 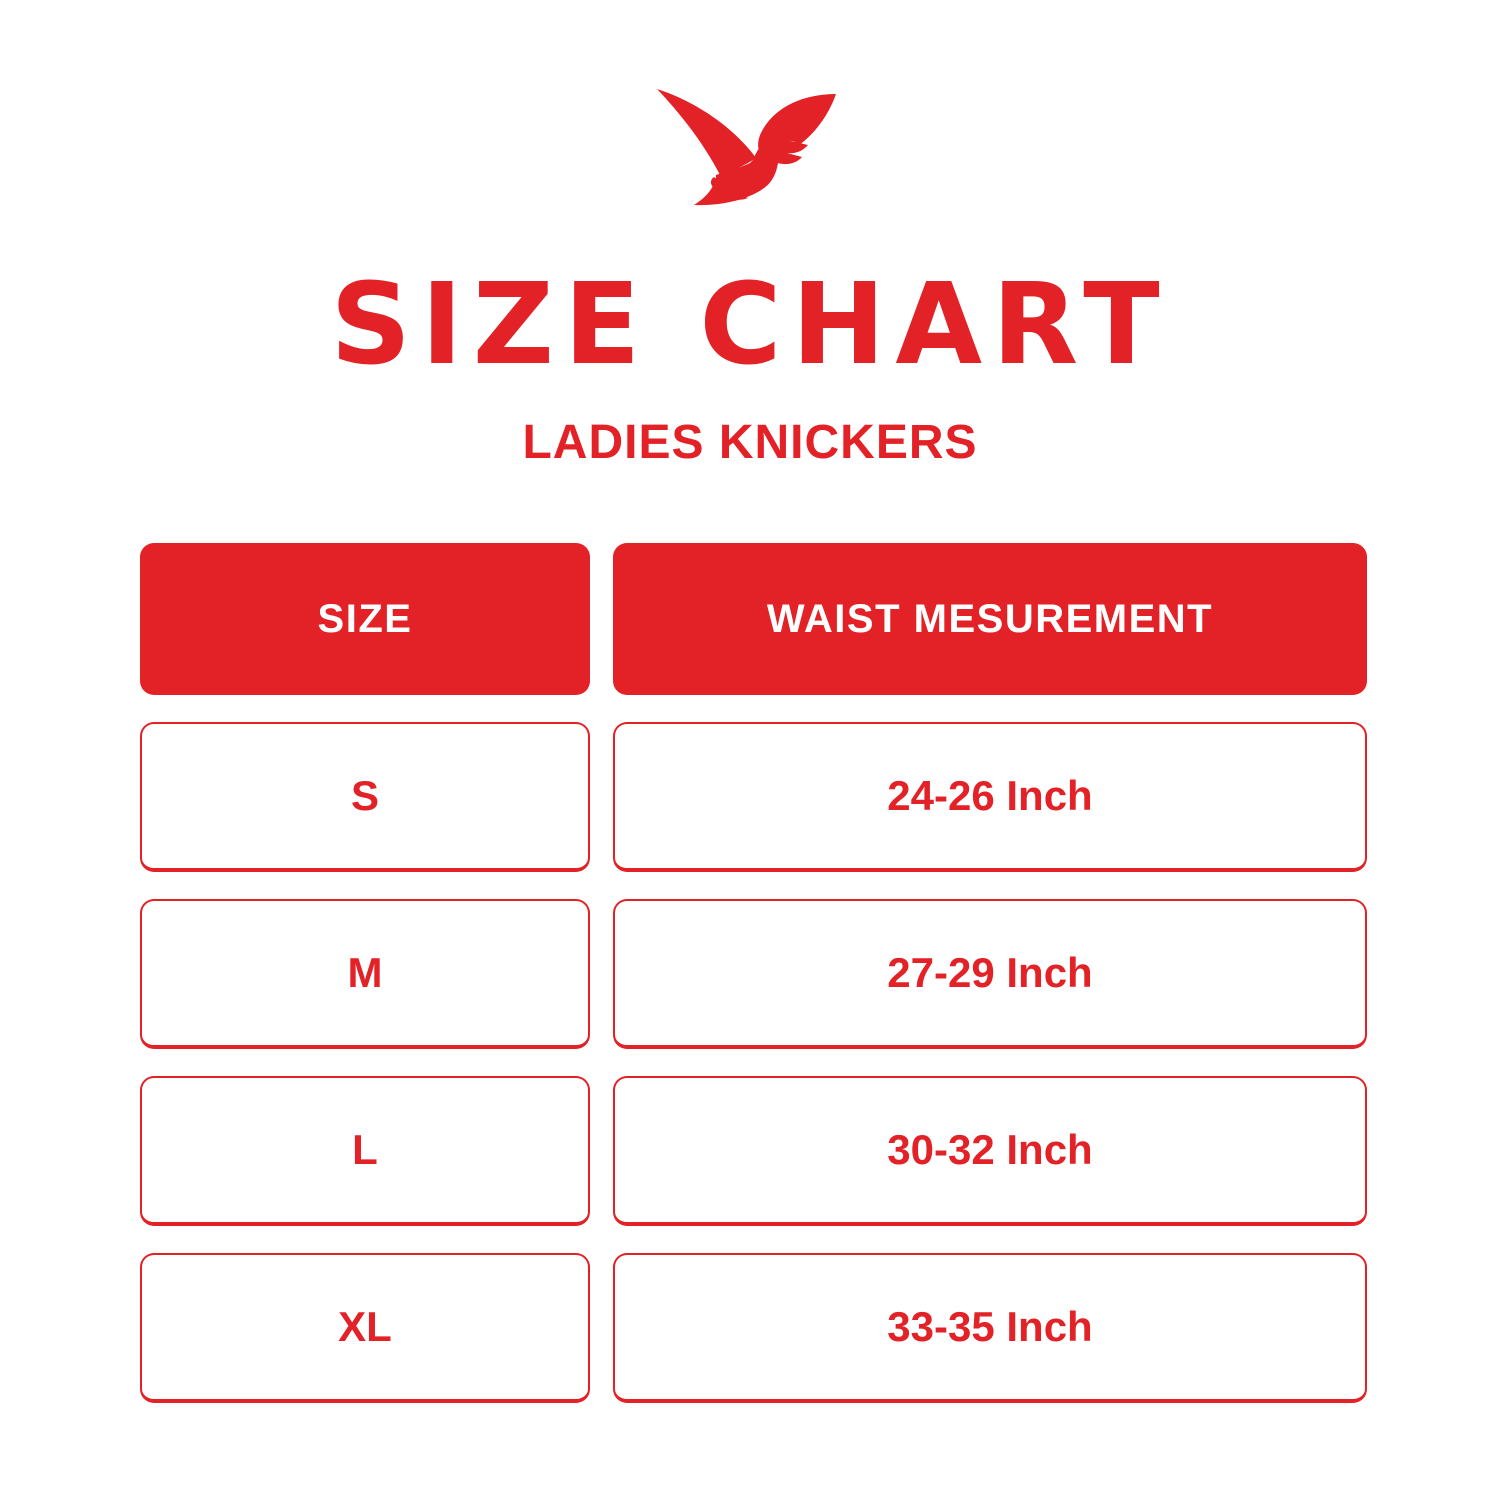 What do you see at coordinates (750, 325) in the screenshot?
I see `page-title: SIZE CHART` at bounding box center [750, 325].